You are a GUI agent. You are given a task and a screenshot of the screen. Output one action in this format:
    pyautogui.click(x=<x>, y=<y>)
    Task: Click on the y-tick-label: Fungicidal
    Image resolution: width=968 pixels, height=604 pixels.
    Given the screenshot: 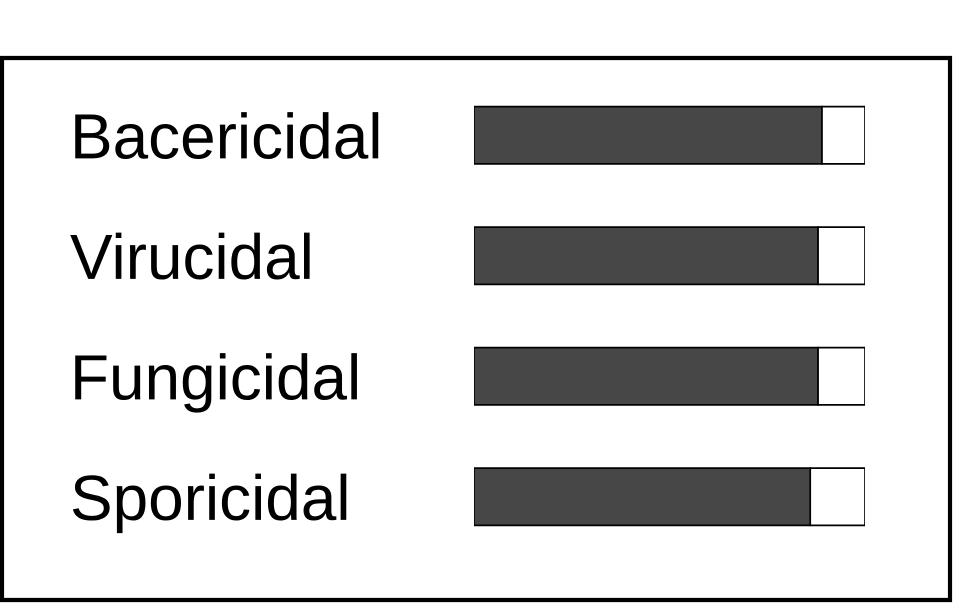 What is the action you would take?
    pyautogui.click(x=216, y=383)
    